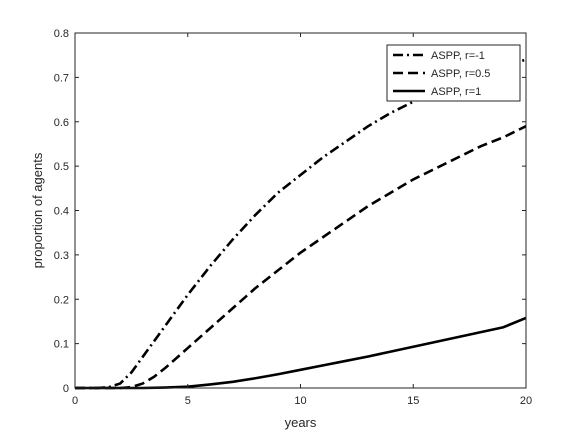  What do you see at coordinates (61, 34) in the screenshot?
I see `y-tick-label: 0.8` at bounding box center [61, 34].